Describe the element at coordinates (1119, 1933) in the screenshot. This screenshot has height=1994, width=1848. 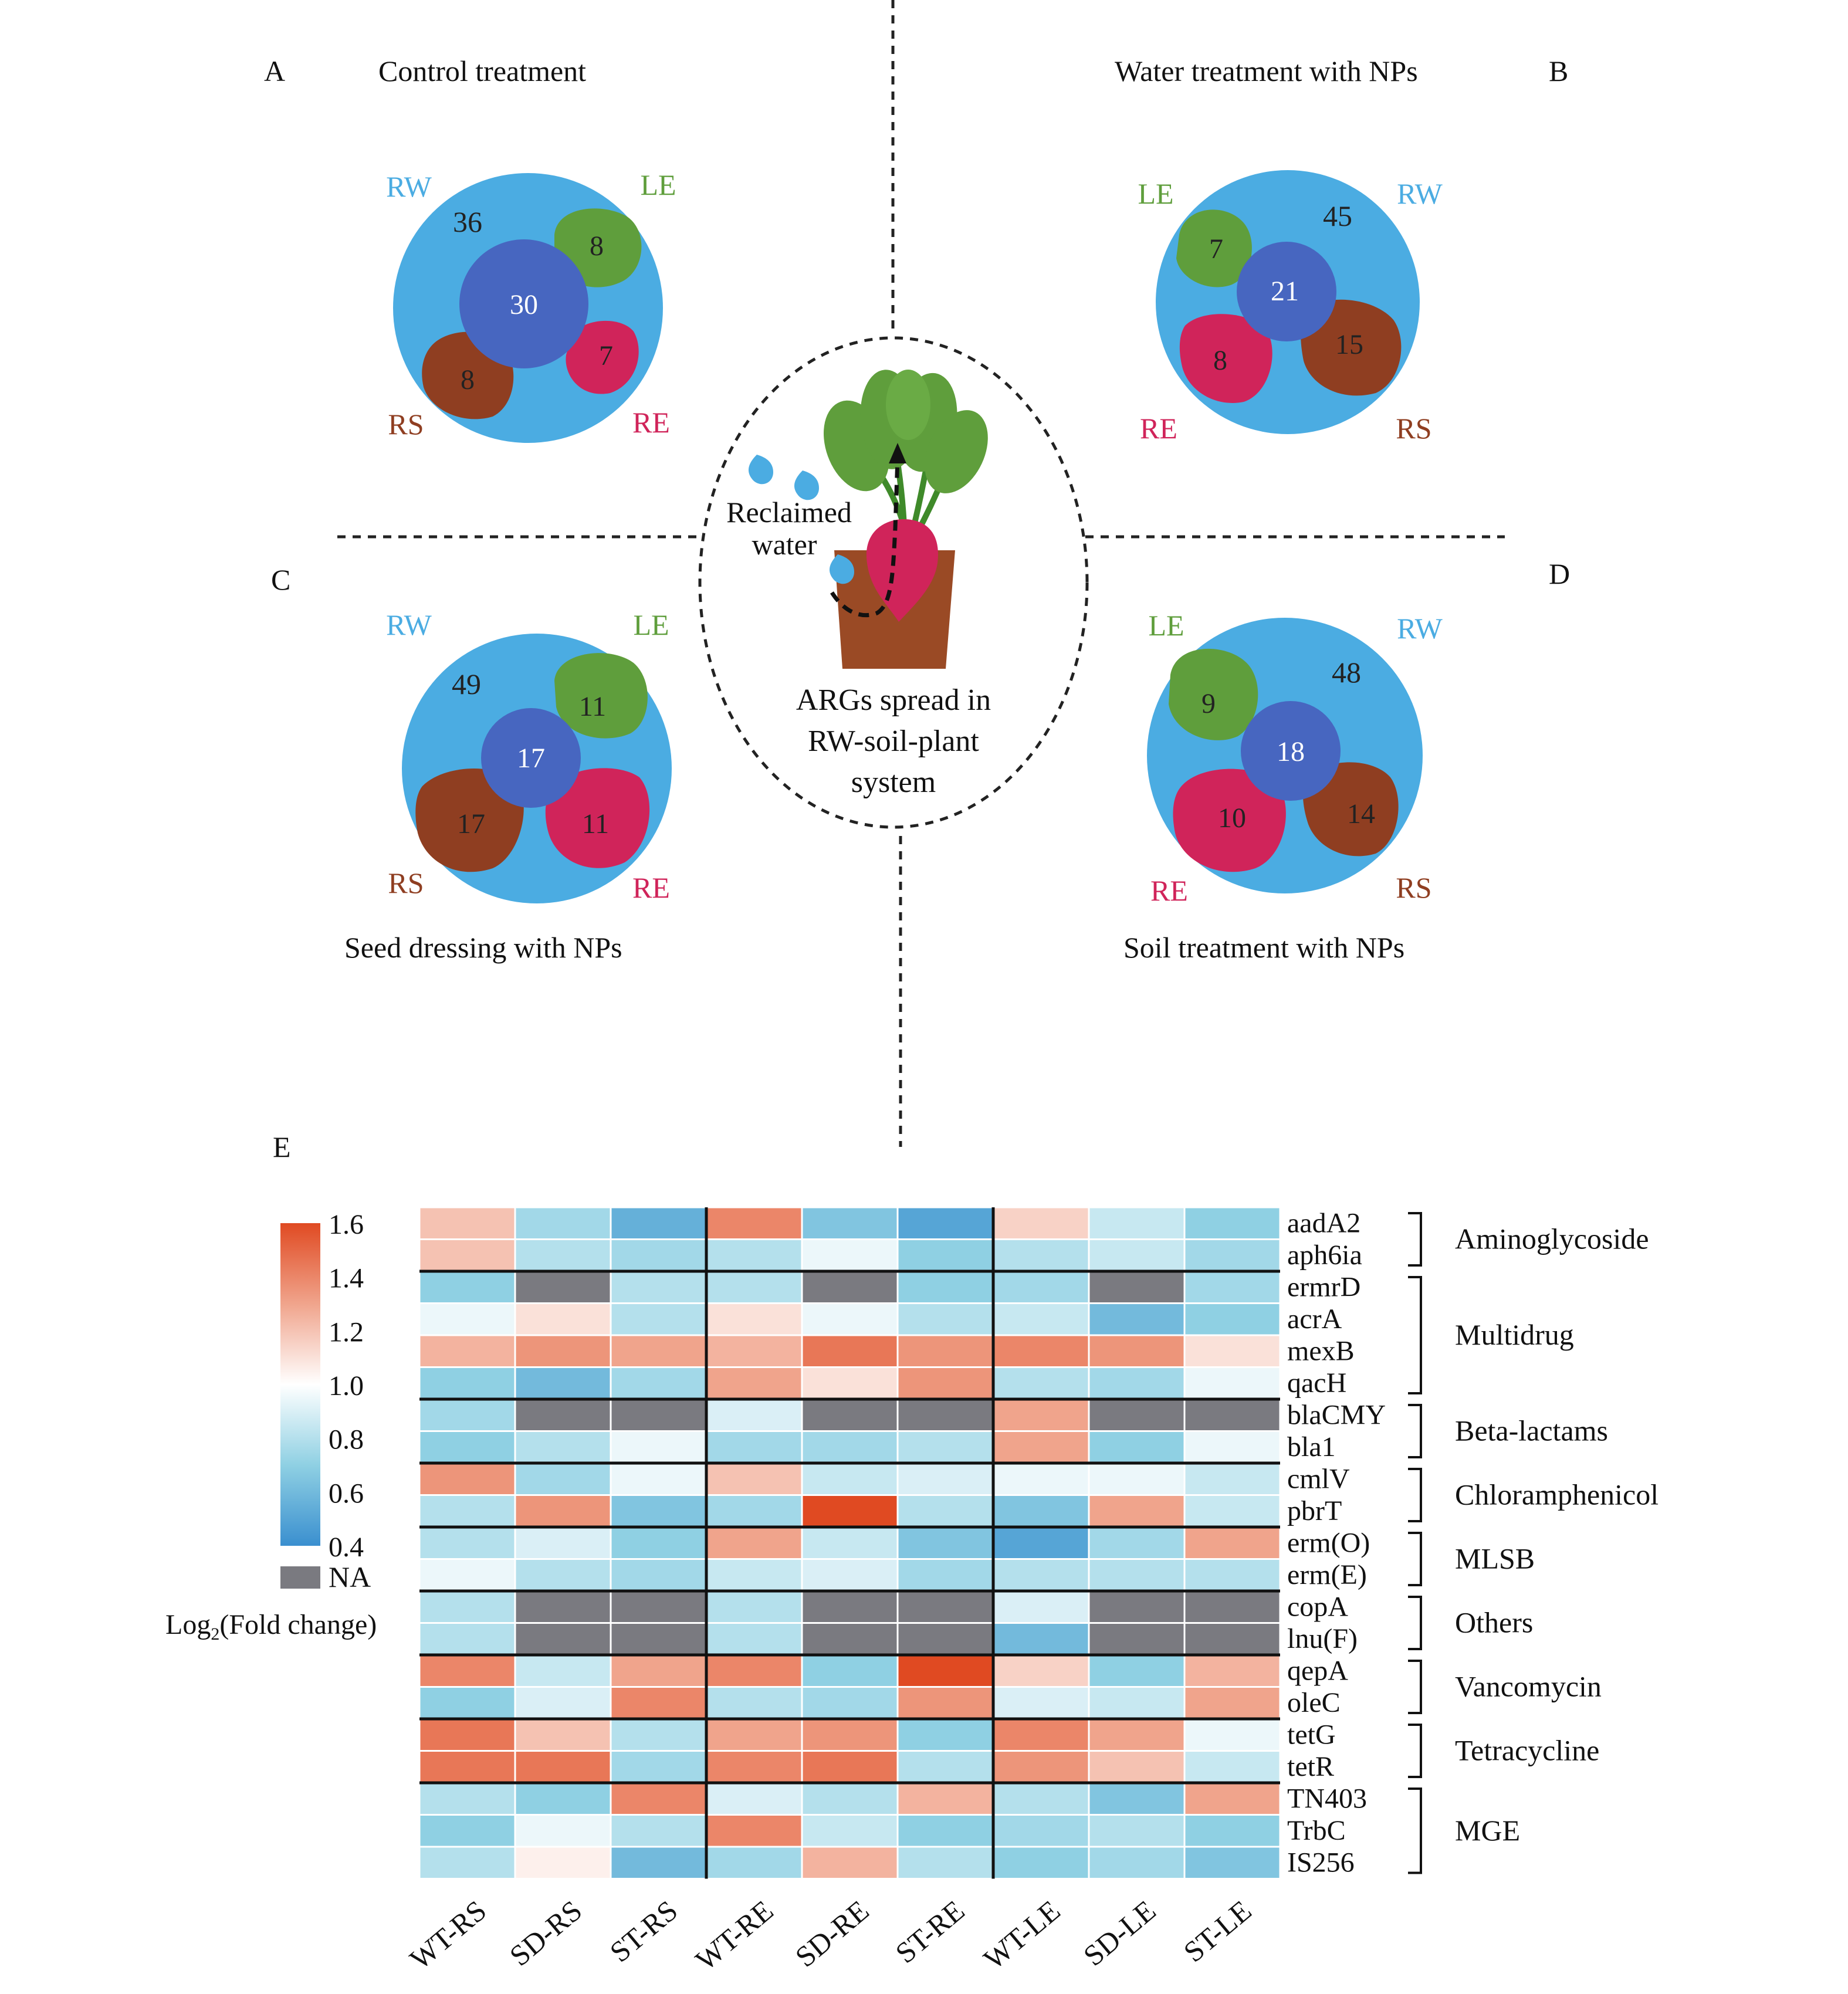
I see `column-label: SD-LE` at that location.